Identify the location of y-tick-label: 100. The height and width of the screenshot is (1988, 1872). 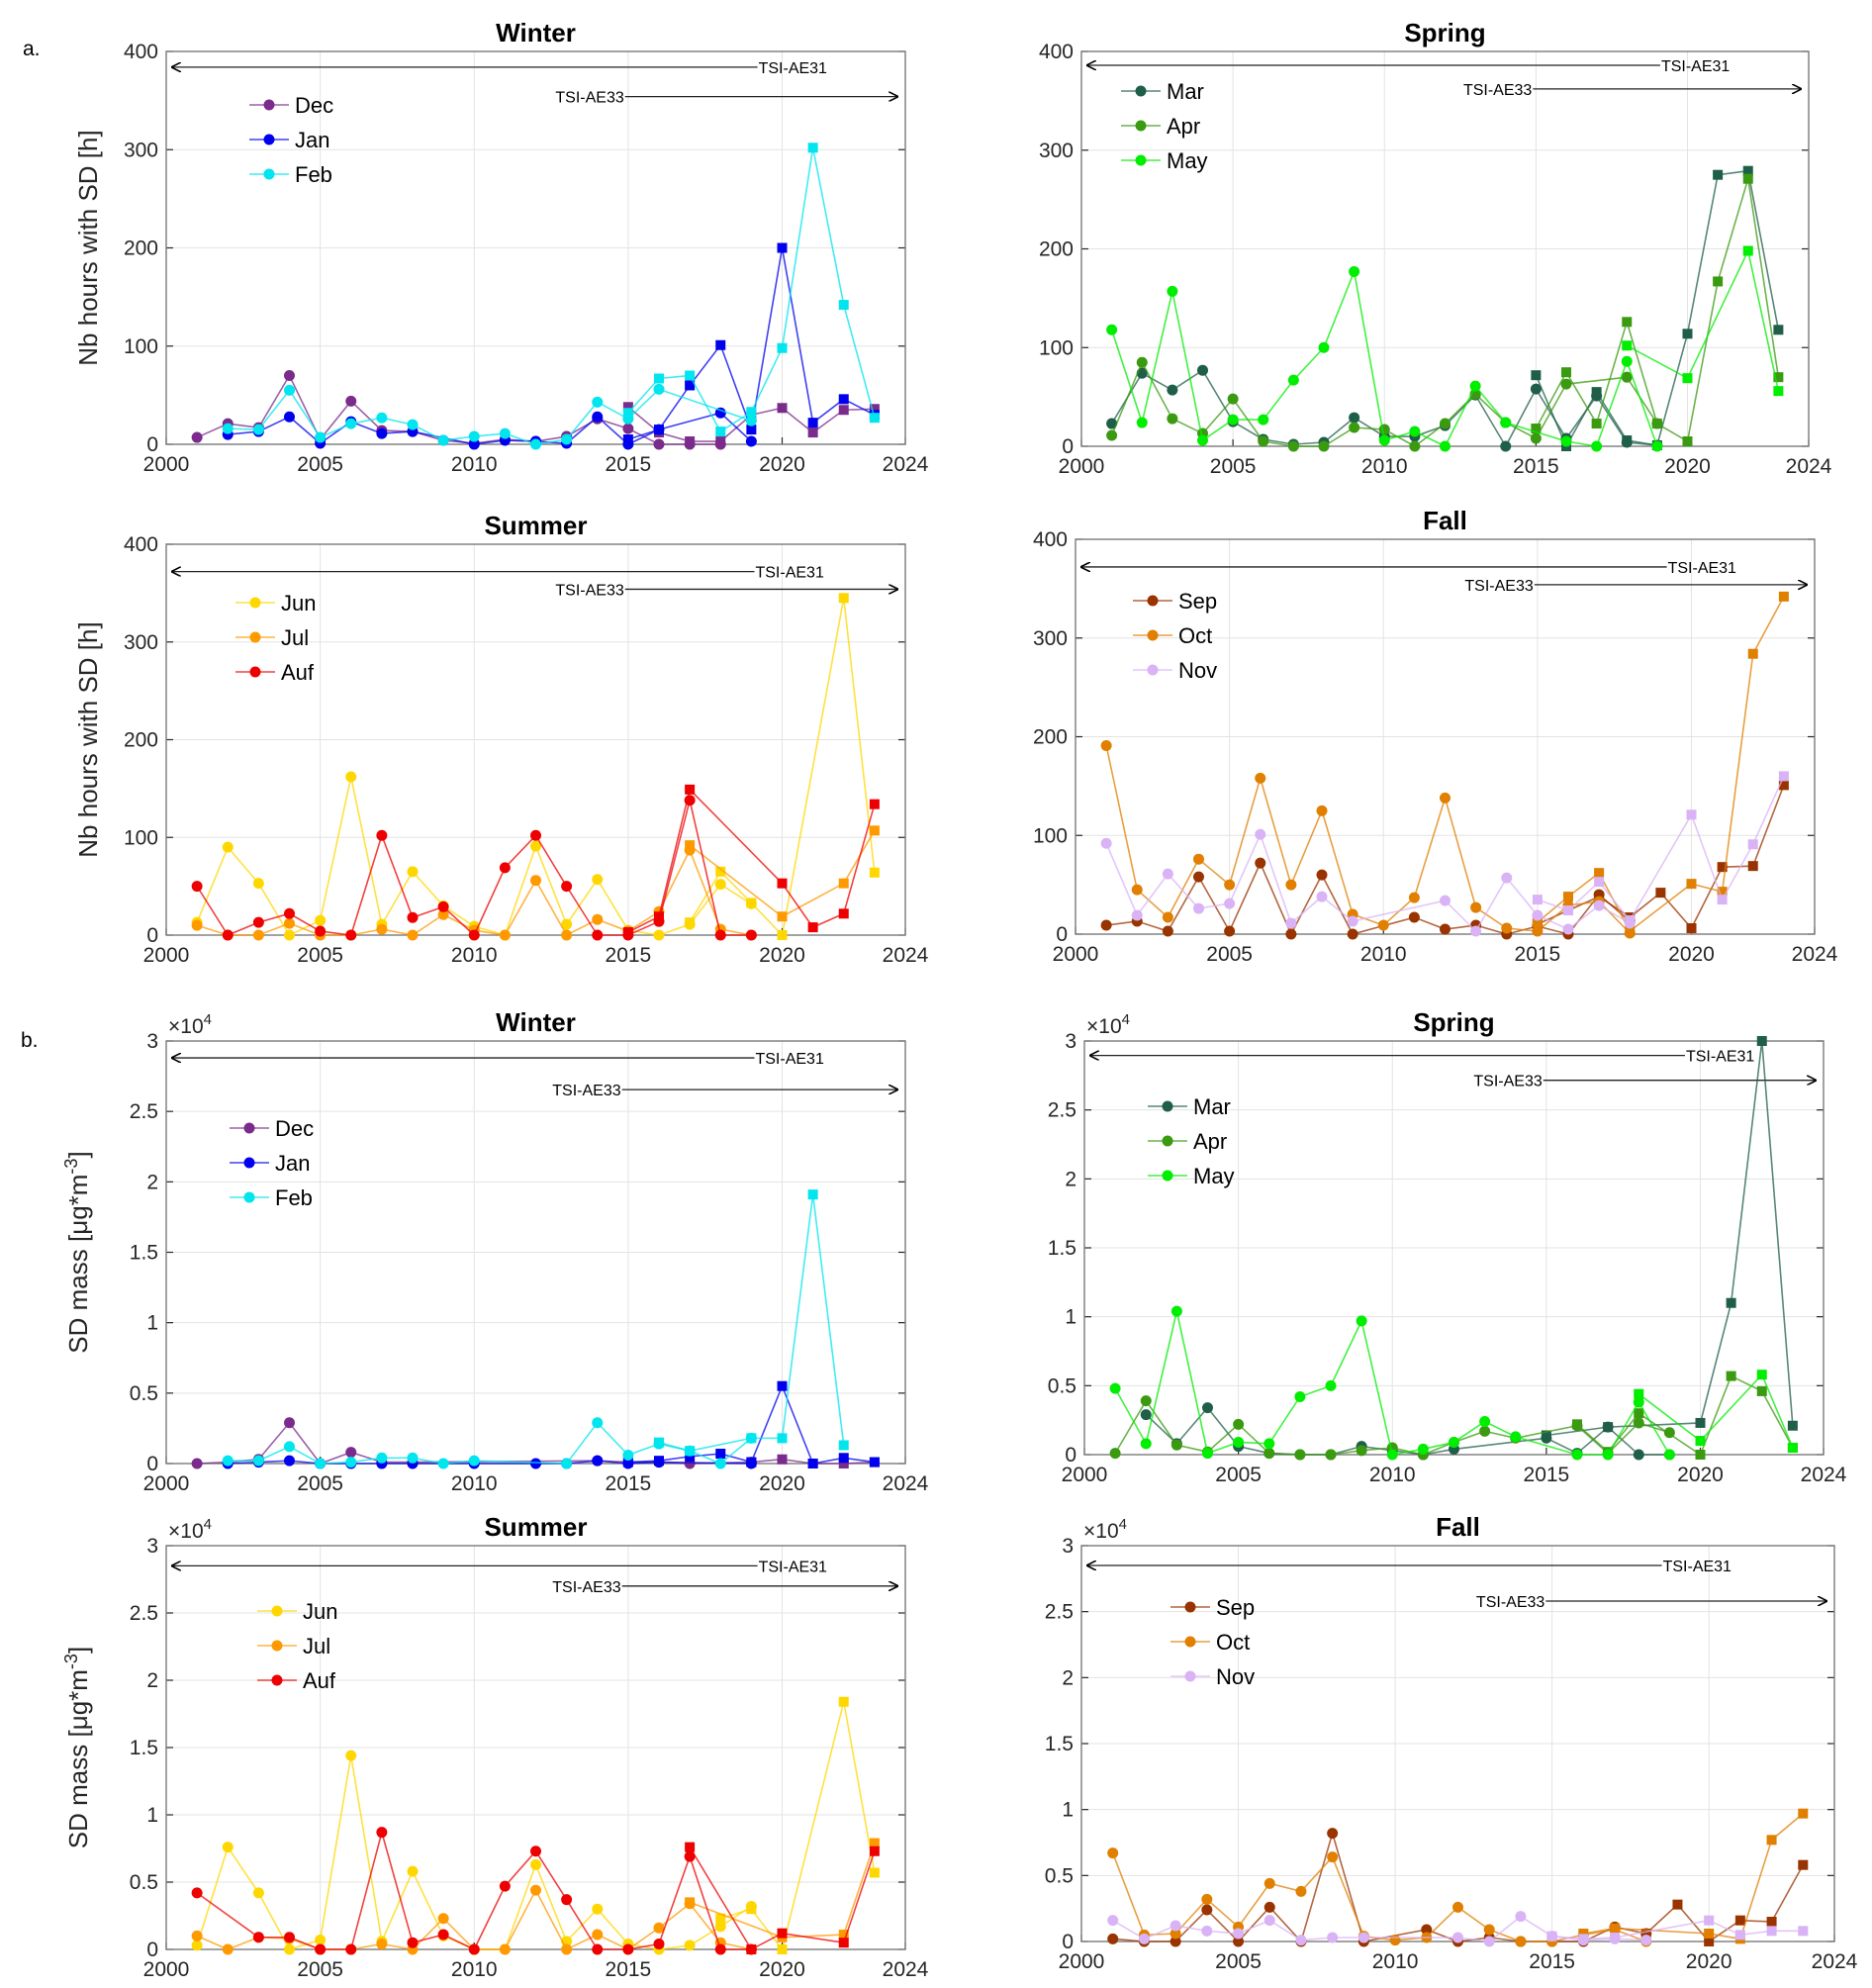
(1050, 835).